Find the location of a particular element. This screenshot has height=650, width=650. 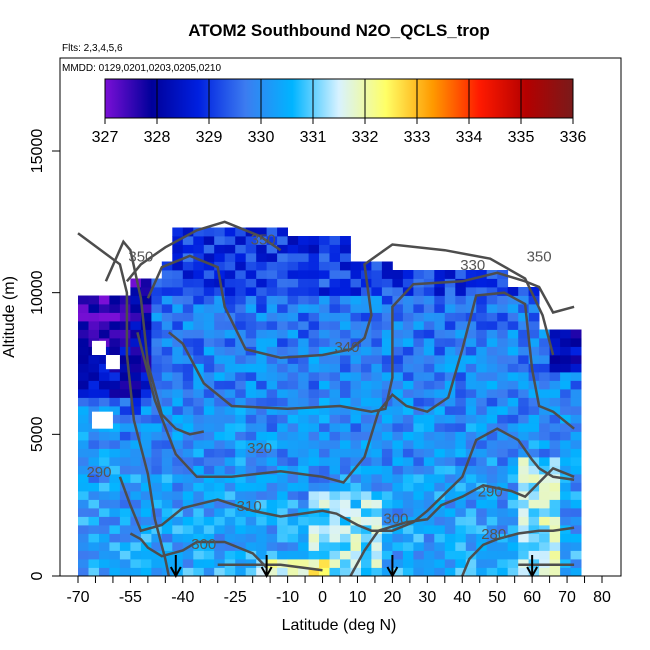

x-tick-label: -40 is located at coordinates (182, 597).